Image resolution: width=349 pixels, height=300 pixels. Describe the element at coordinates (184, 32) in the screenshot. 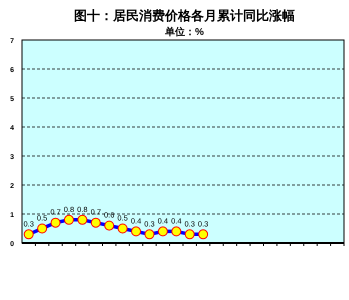

I see `chart-subtitle: 单位：%` at that location.